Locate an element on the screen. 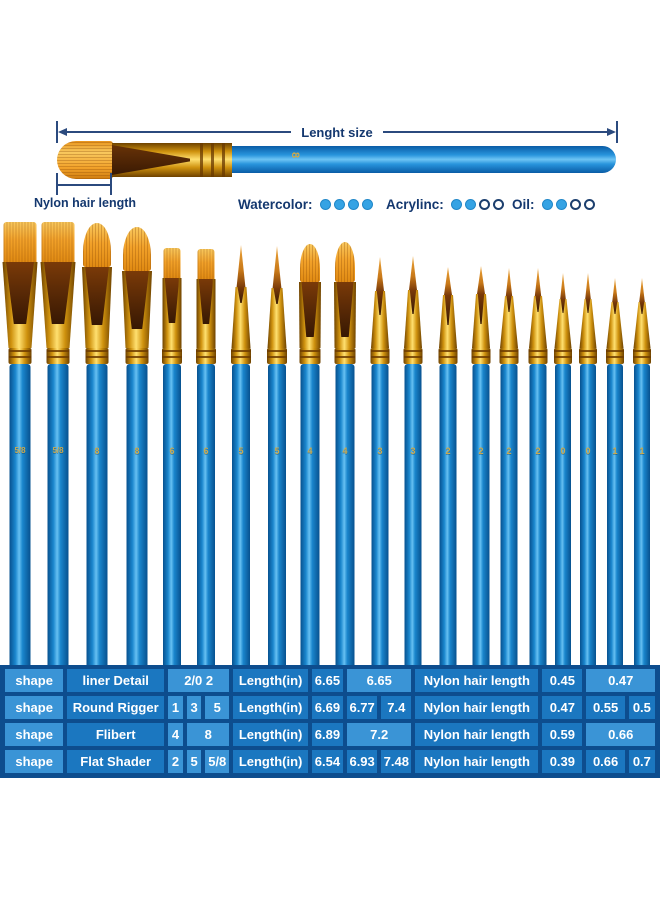 This screenshot has width=660, height=900. rating-label: Acrylinc: is located at coordinates (415, 204).